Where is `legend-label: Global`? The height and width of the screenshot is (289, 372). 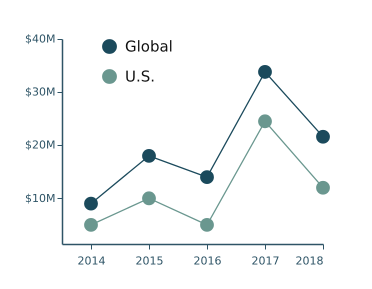
legend-label: Global is located at coordinates (149, 47).